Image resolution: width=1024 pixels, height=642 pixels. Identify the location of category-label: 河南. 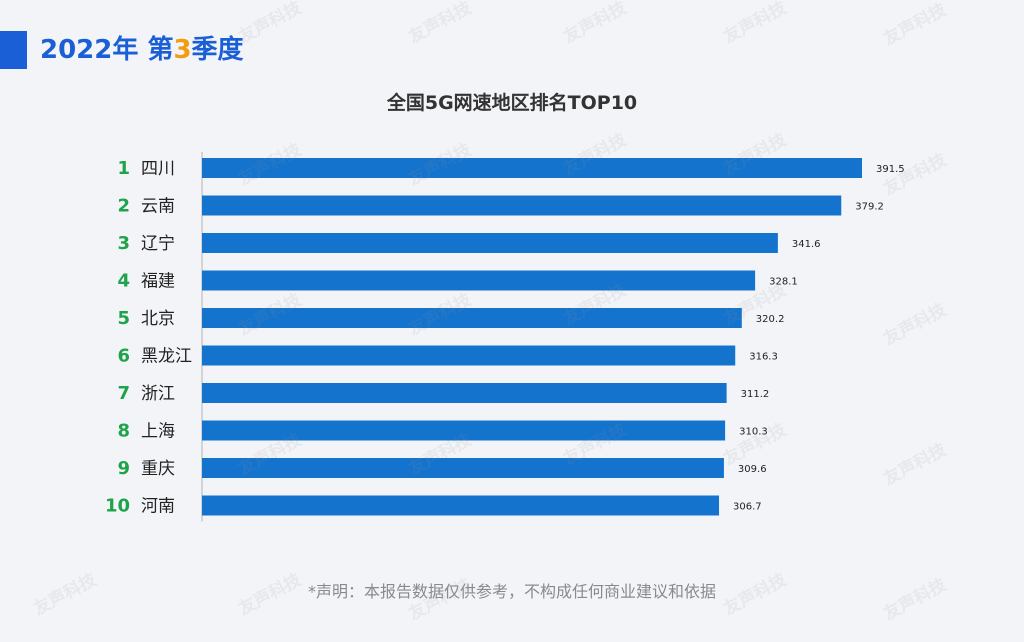
(158, 507).